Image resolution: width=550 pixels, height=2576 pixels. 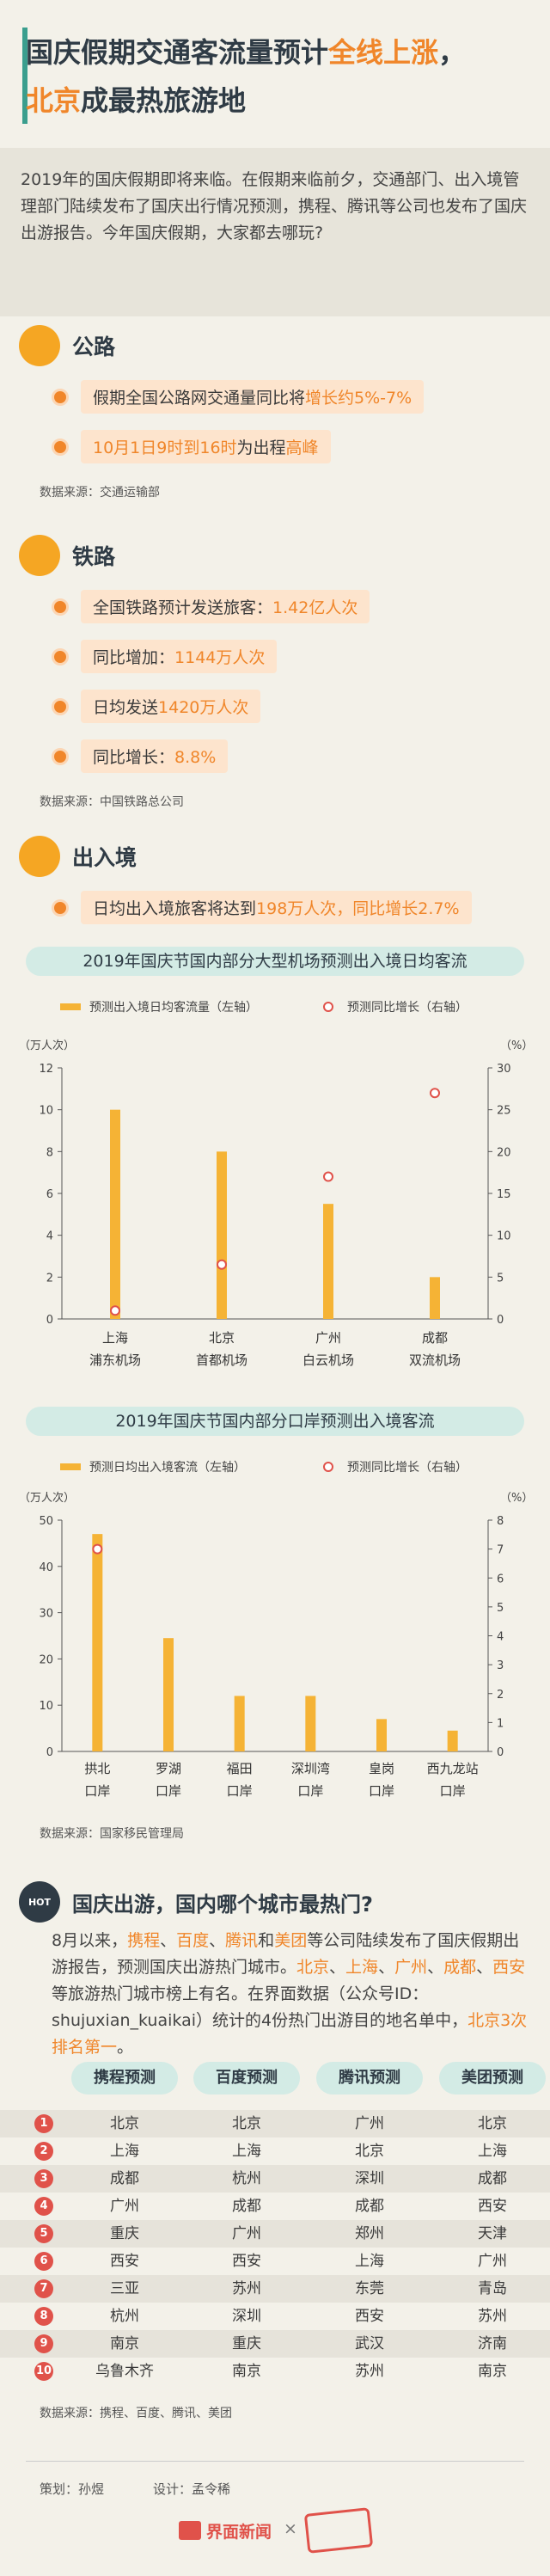 I want to click on table-row: 5 重庆 广州 郑州 天津, so click(x=275, y=2234).